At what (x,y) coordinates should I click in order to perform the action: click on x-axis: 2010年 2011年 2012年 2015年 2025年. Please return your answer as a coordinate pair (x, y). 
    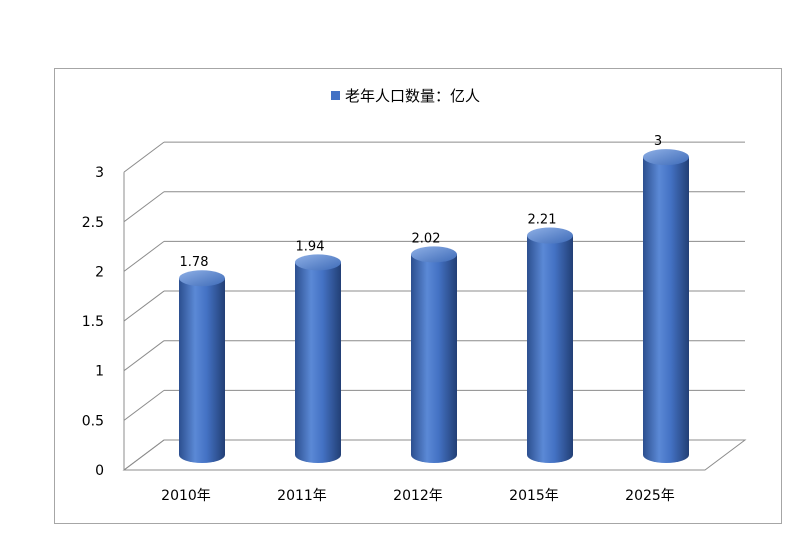
    Looking at the image, I should click on (418, 496).